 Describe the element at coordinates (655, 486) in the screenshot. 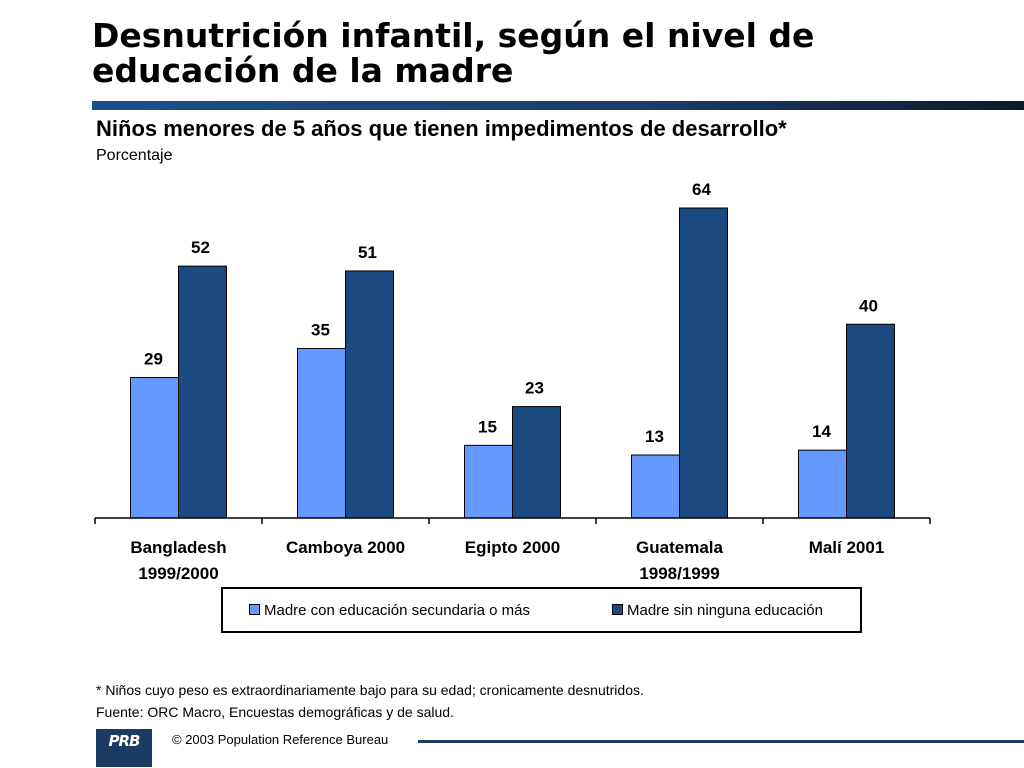

I see `bar-s1-c4` at that location.